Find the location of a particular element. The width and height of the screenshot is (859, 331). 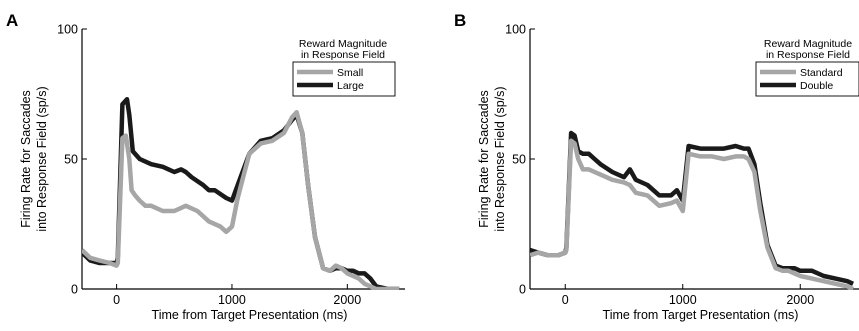

legend-label-double: Double is located at coordinates (816, 86).